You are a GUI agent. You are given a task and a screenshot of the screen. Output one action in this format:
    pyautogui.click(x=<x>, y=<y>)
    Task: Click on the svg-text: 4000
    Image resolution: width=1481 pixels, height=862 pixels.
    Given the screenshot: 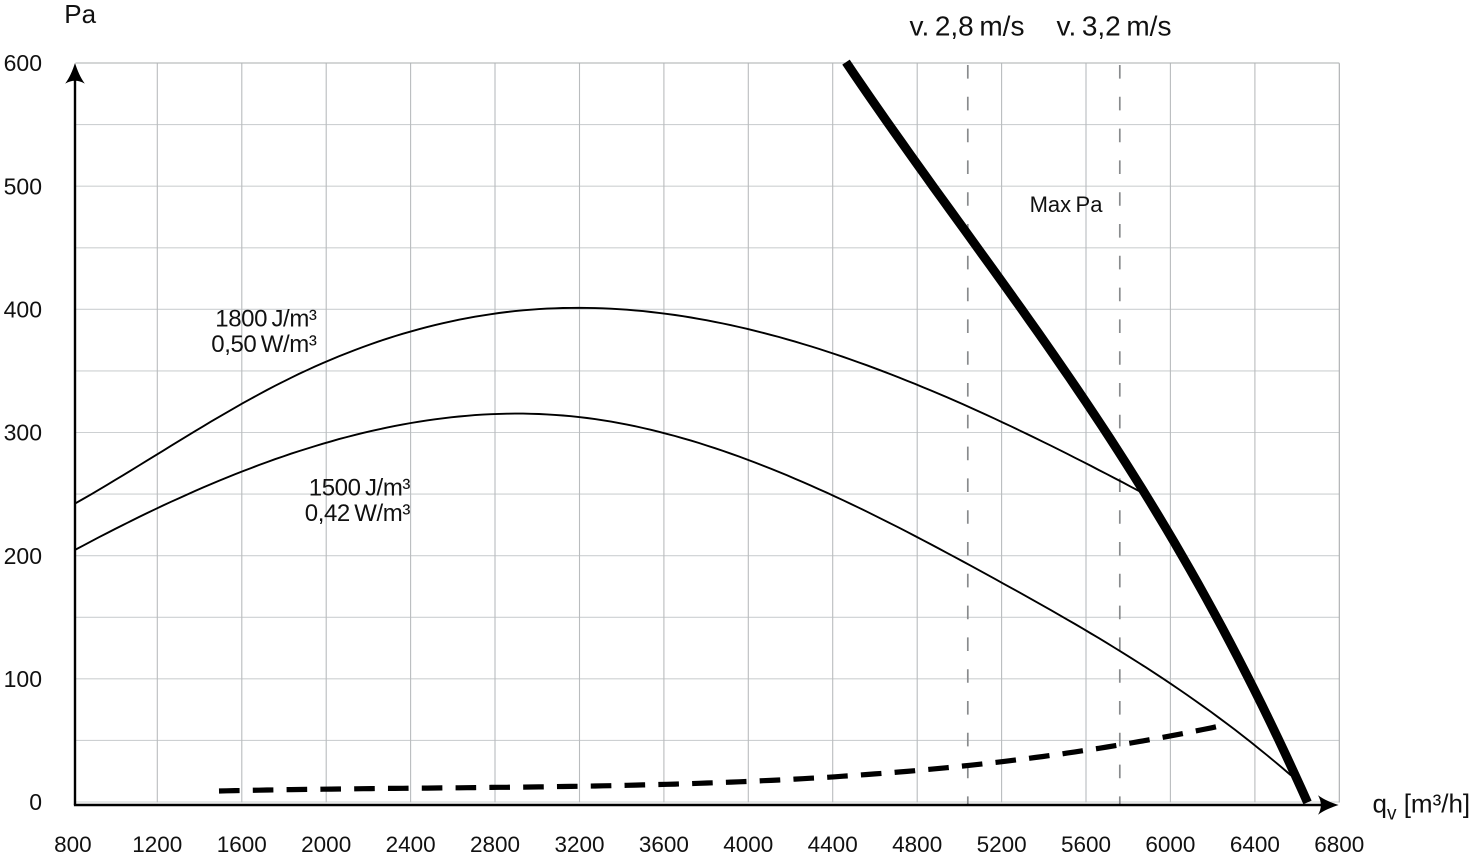 What is the action you would take?
    pyautogui.click(x=748, y=844)
    